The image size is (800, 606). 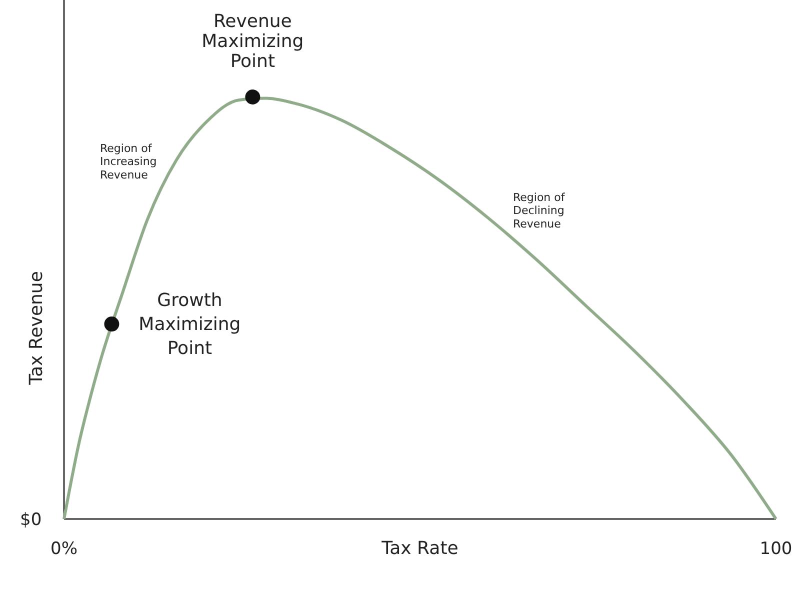 I want to click on x-tick-label: 0%, so click(x=64, y=549).